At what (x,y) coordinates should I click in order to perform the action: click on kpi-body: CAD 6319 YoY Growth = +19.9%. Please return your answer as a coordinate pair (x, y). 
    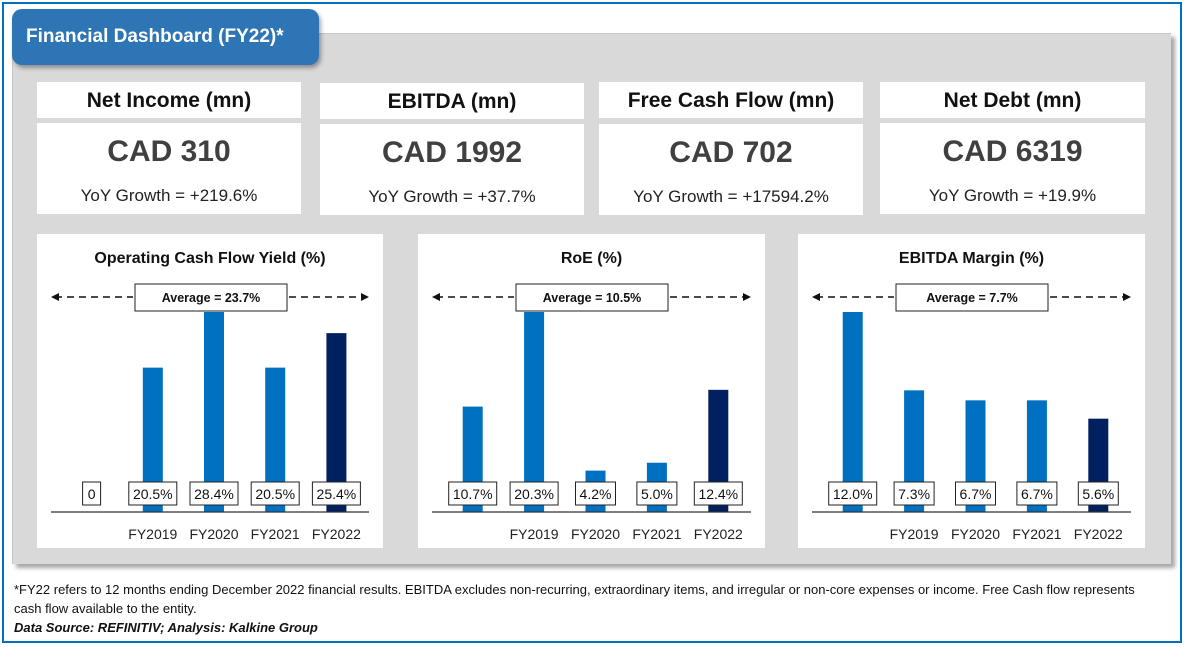
    Looking at the image, I should click on (1012, 168).